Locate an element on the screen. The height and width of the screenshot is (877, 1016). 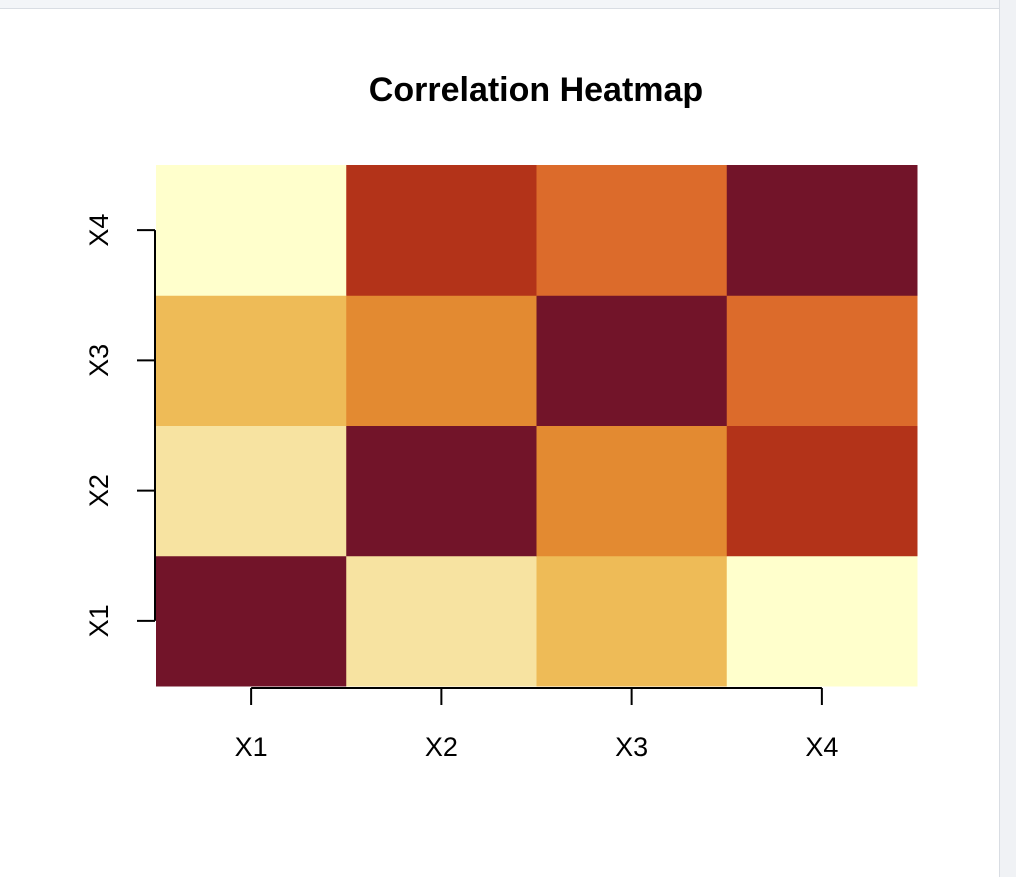
x-tick-label-x3: X3 is located at coordinates (631, 747).